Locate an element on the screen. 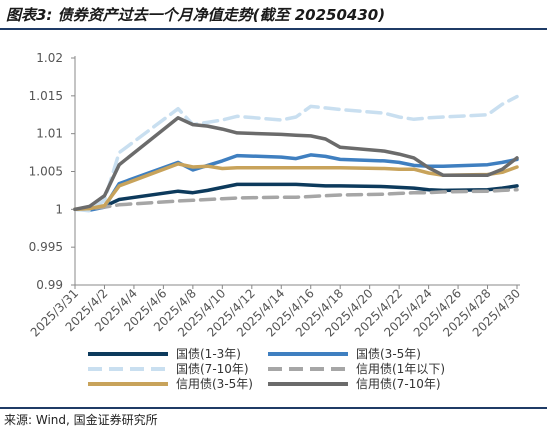 This screenshot has height=431, width=547. y-tick-label: 1.015 is located at coordinates (46, 96).